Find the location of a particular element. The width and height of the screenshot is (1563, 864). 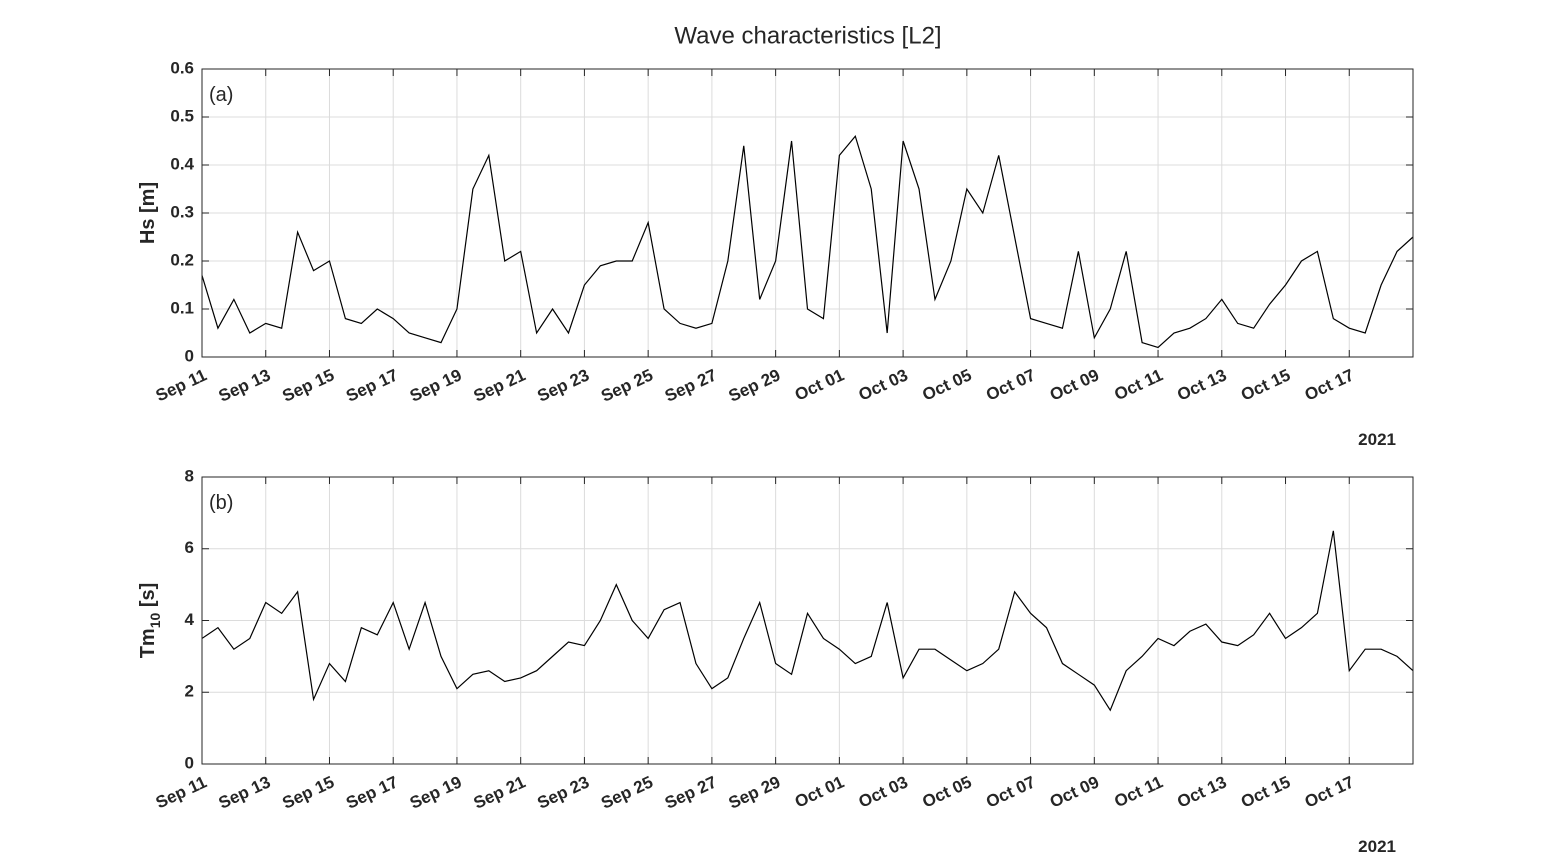

panel-label: (b) is located at coordinates (221, 503).